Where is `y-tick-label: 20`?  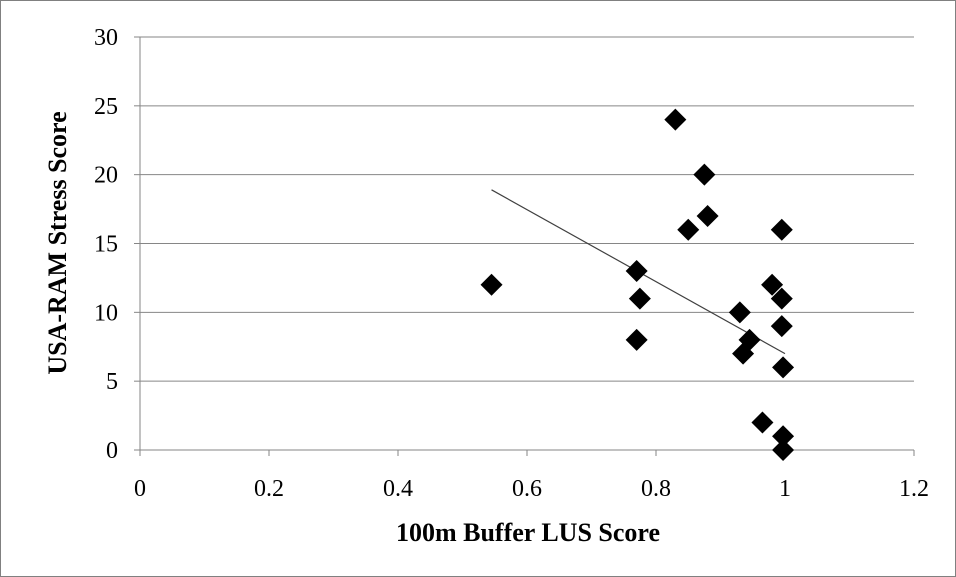
y-tick-label: 20 is located at coordinates (106, 176).